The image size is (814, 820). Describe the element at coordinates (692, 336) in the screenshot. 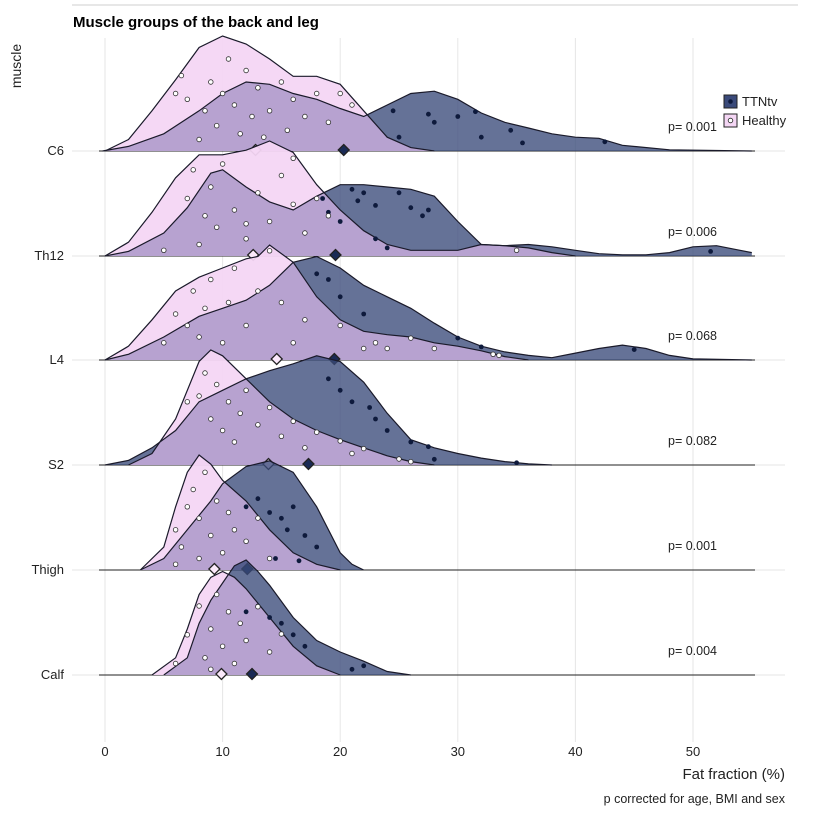

I see `p-value-l4: p= 0.068` at that location.